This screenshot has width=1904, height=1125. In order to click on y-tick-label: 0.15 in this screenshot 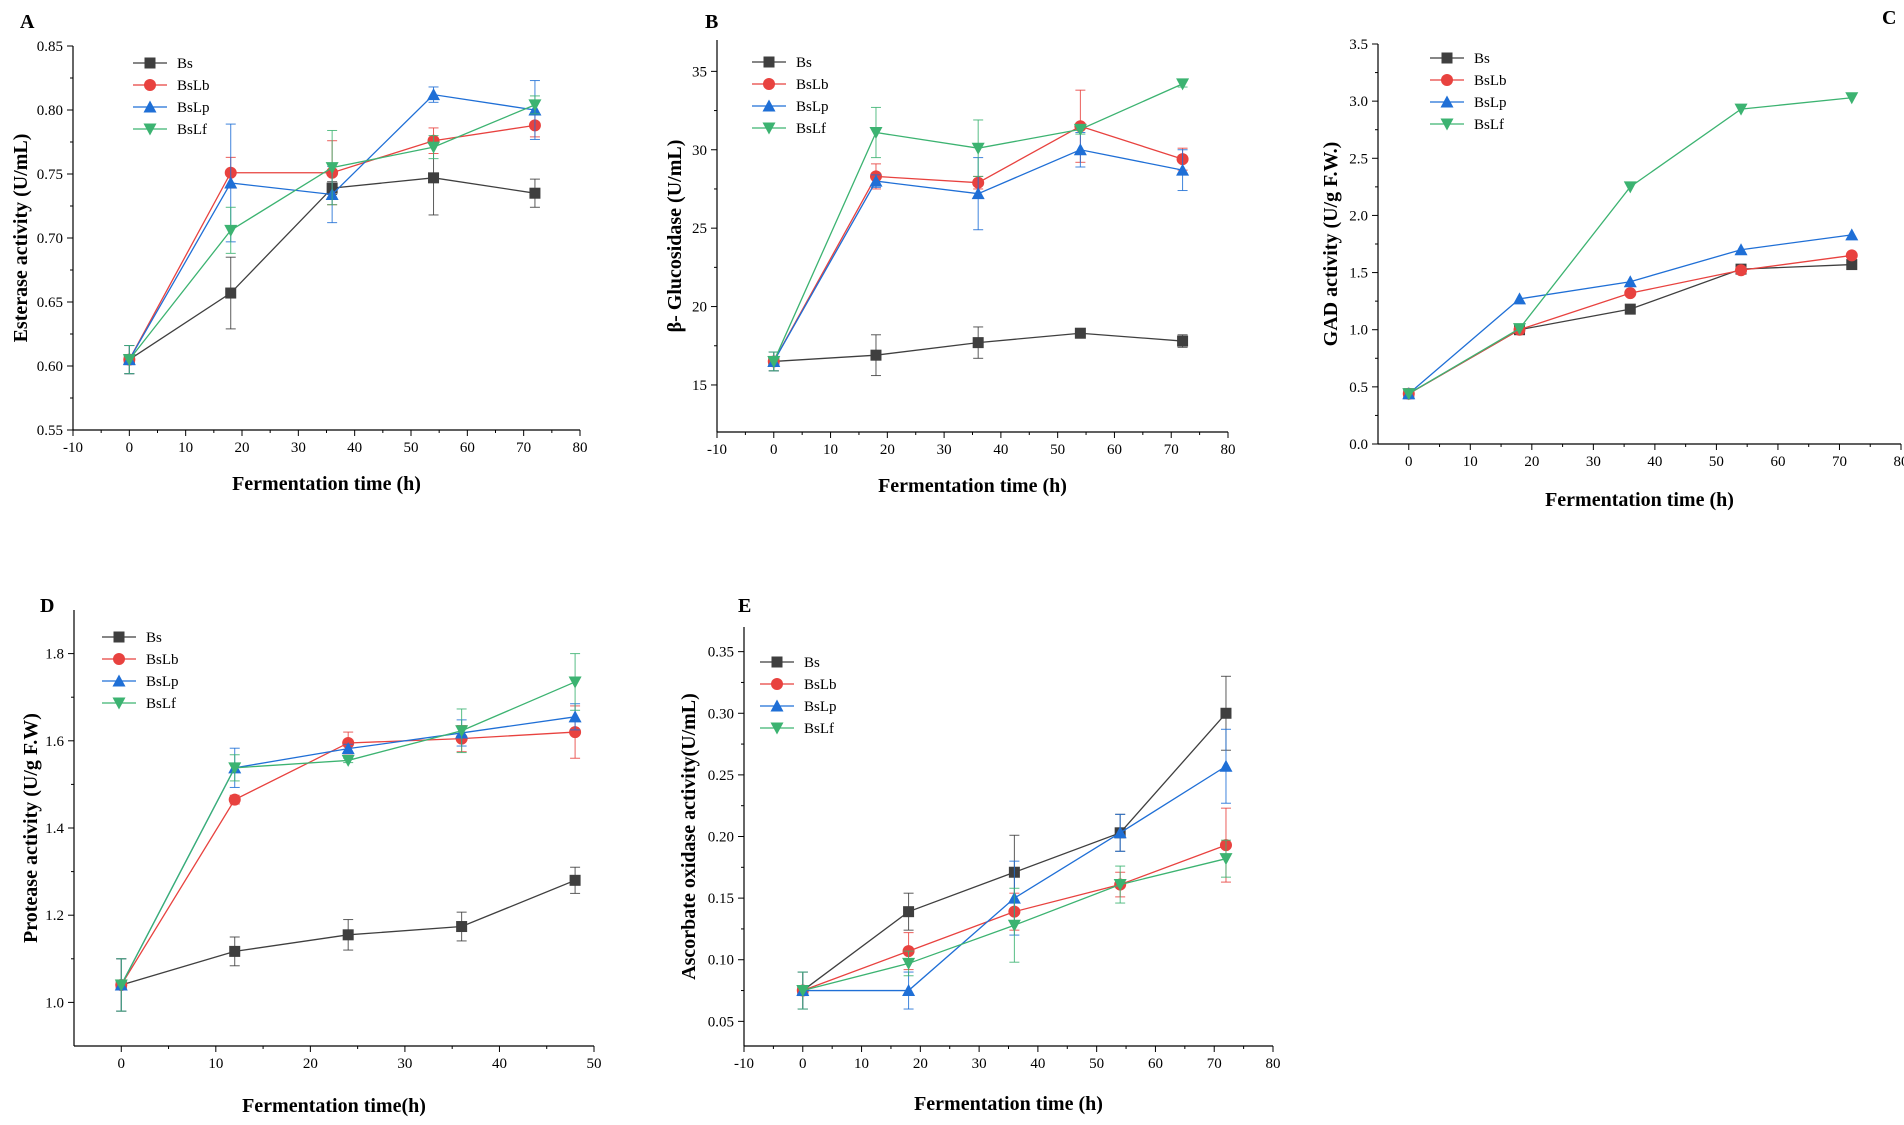, I will do `click(721, 899)`.